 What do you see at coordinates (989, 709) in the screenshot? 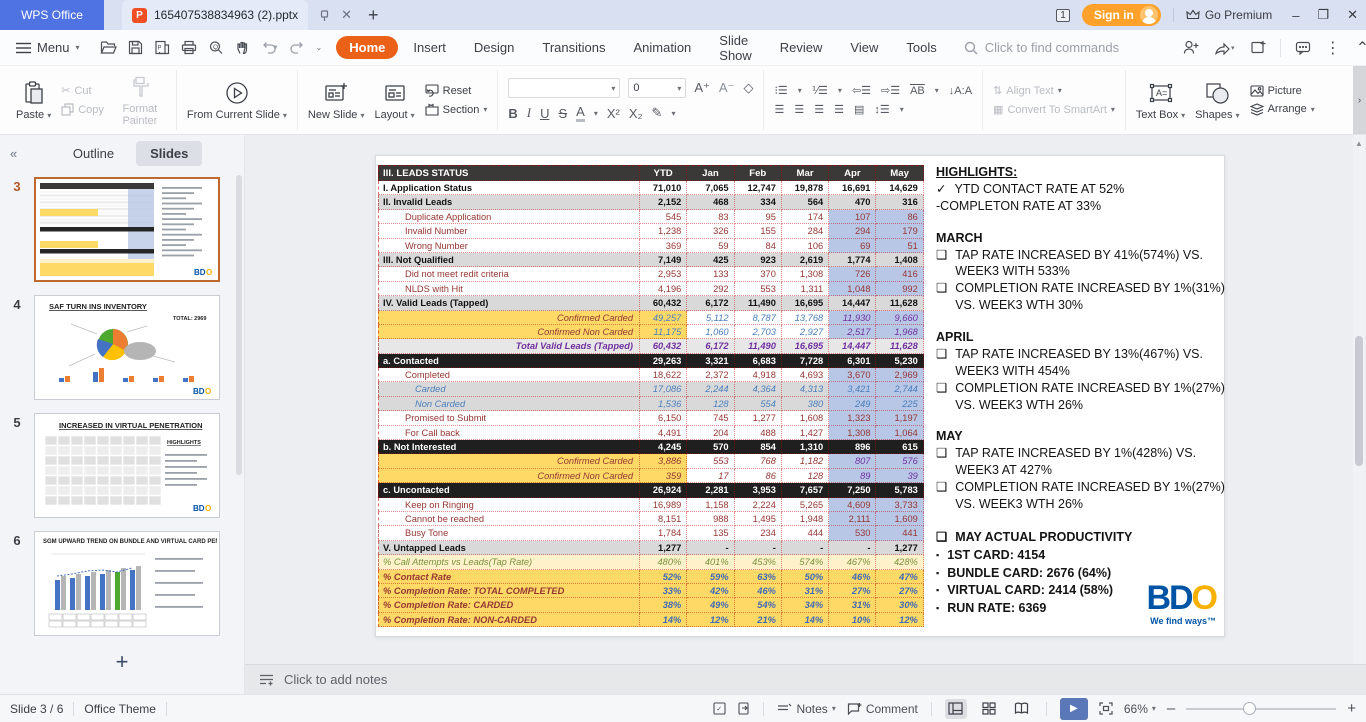
I see `slide-sorter-view-button` at bounding box center [989, 709].